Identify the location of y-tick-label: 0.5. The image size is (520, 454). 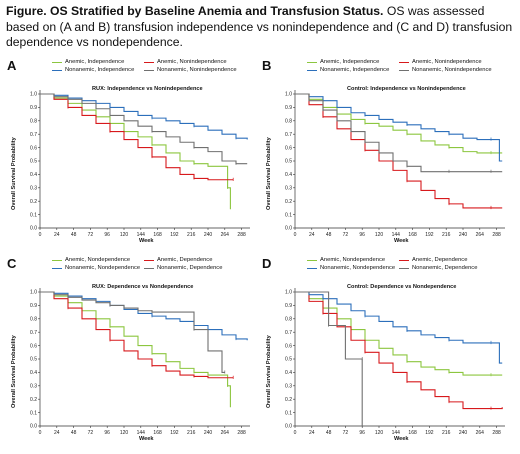
(33, 360).